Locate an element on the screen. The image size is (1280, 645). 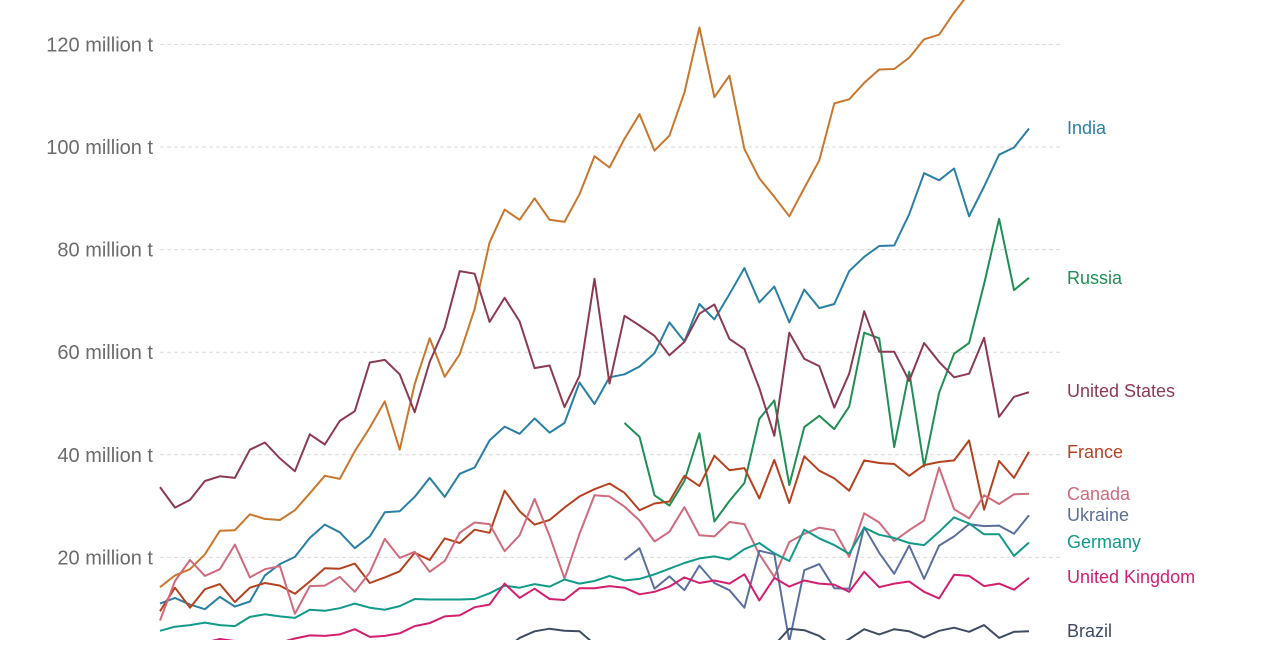
y-tick-label-100: 100 million t is located at coordinates (99, 148).